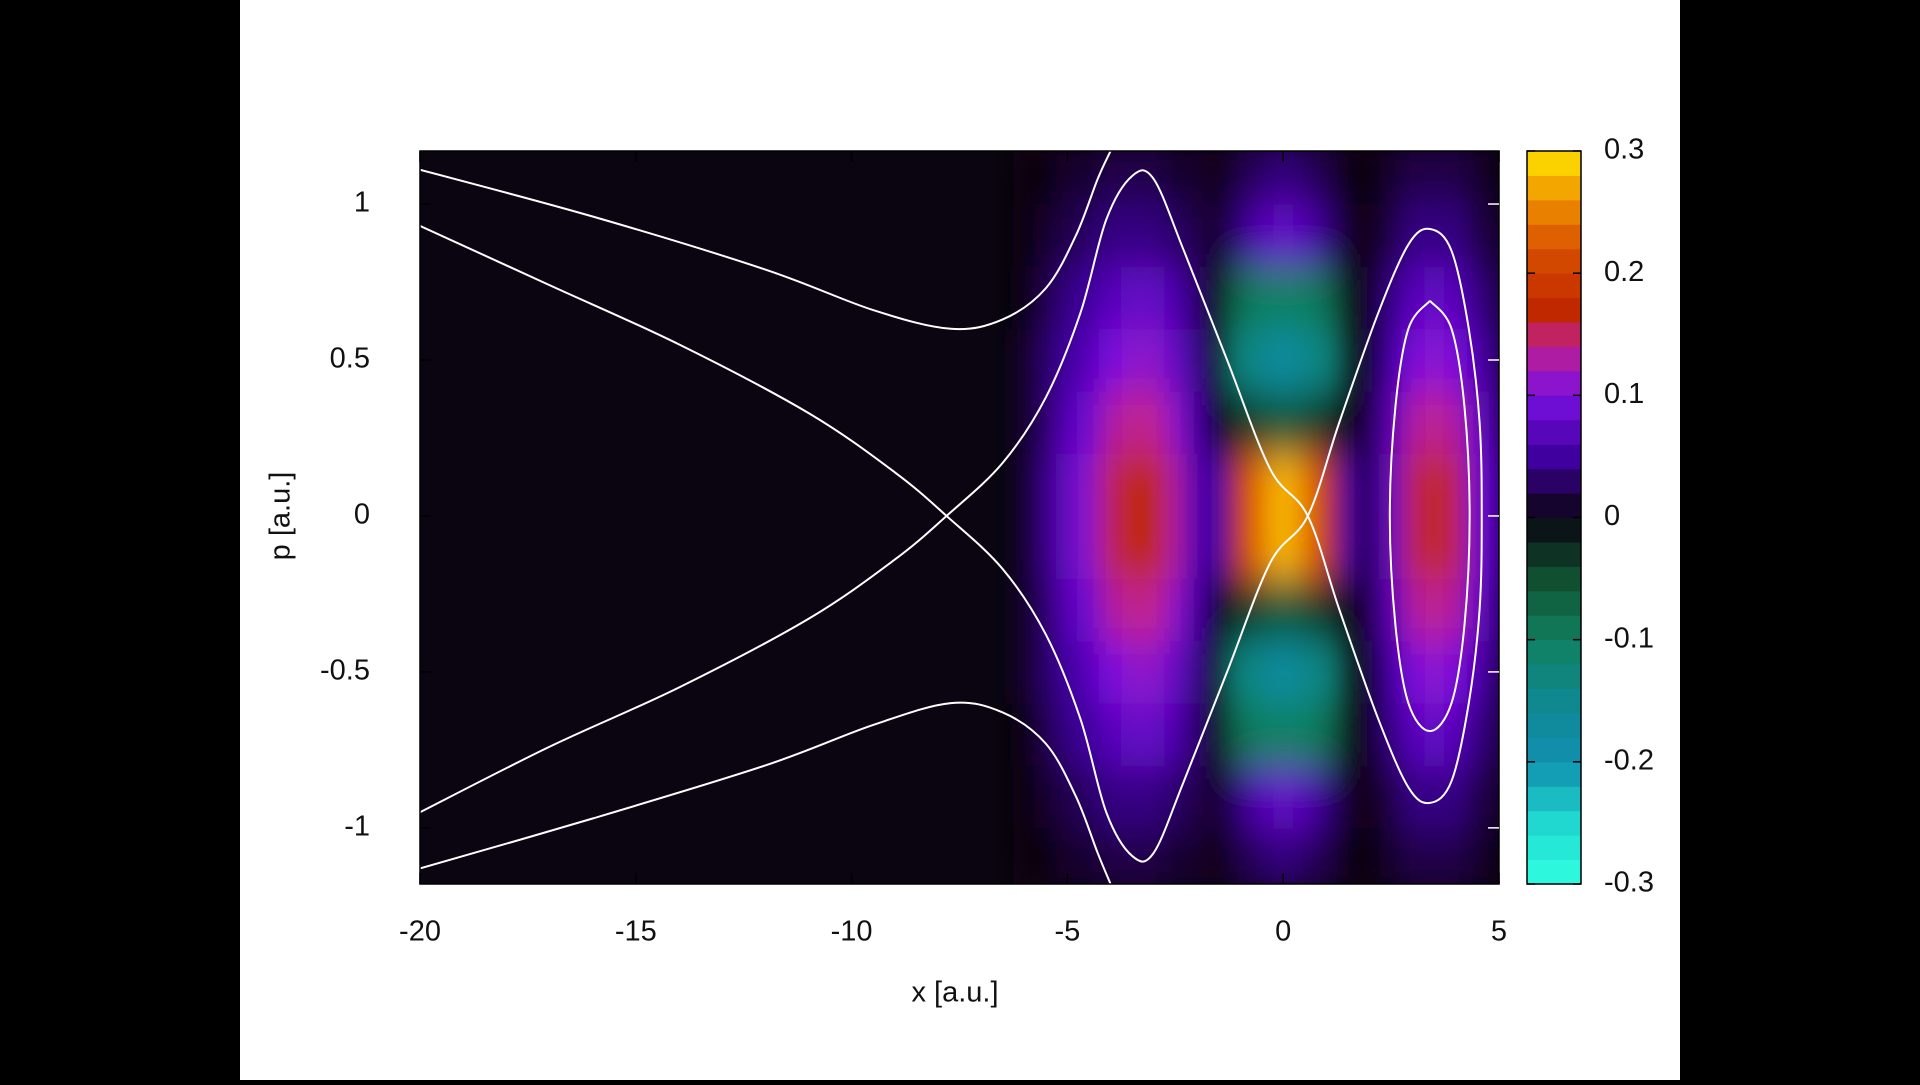 Image resolution: width=1920 pixels, height=1085 pixels. I want to click on x-axis-label: x [a.u.], so click(954, 993).